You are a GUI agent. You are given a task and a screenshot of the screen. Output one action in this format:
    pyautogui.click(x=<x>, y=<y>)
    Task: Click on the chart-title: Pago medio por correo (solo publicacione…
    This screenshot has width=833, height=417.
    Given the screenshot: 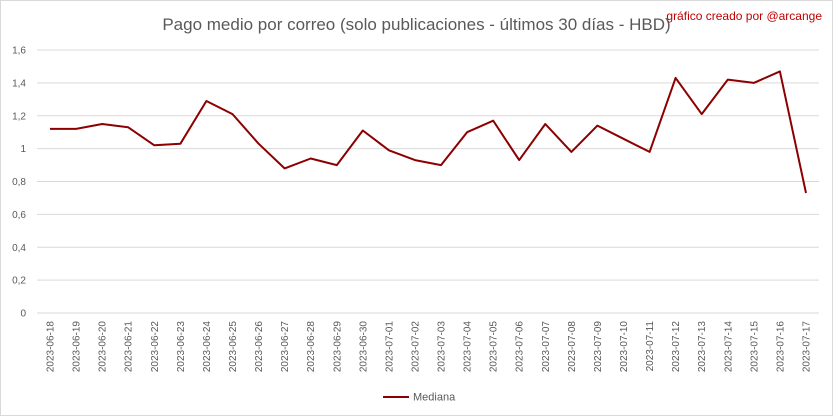 What is the action you would take?
    pyautogui.click(x=416, y=24)
    